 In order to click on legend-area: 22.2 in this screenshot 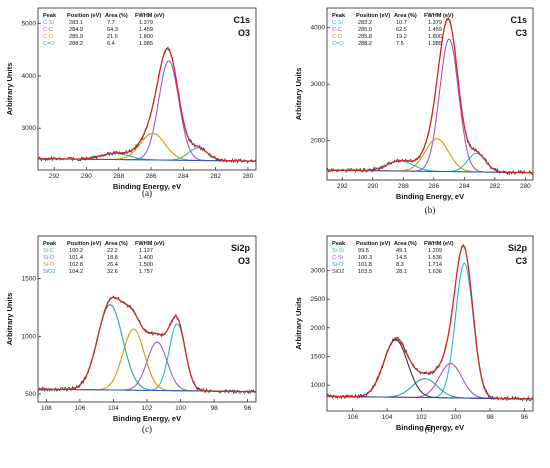, I will do `click(112, 251)`.